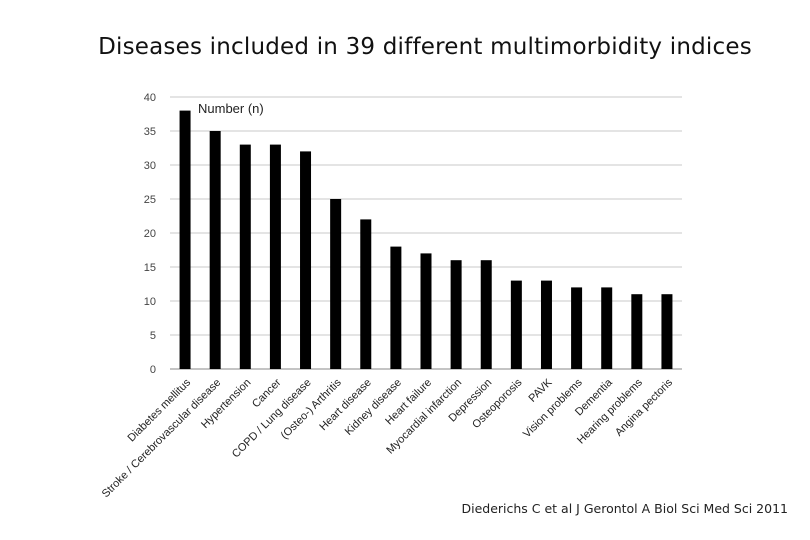 The height and width of the screenshot is (540, 810). What do you see at coordinates (150, 200) in the screenshot?
I see `y-tick-label: 25` at bounding box center [150, 200].